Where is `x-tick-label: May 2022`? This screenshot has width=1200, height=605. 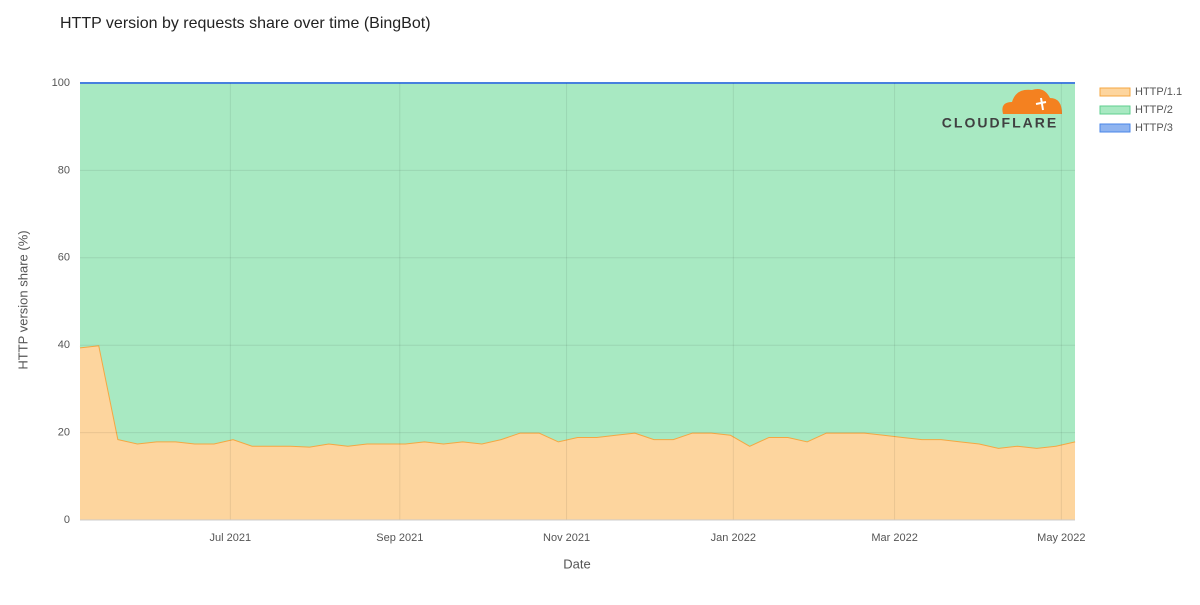 x-tick-label: May 2022 is located at coordinates (1061, 538).